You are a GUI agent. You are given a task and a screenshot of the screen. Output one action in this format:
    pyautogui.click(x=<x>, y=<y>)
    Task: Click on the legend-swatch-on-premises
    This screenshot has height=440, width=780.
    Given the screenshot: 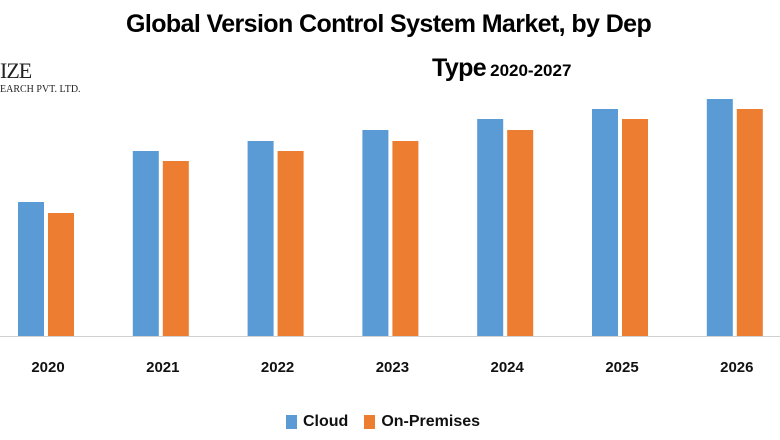 What is the action you would take?
    pyautogui.click(x=370, y=422)
    